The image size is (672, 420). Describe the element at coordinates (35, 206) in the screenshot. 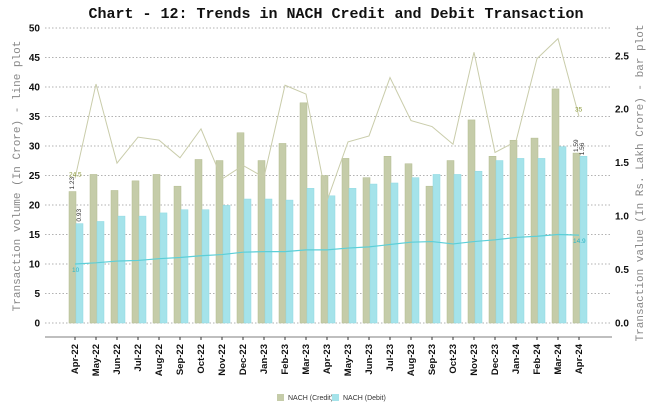

I see `y-tick-left: 20` at that location.